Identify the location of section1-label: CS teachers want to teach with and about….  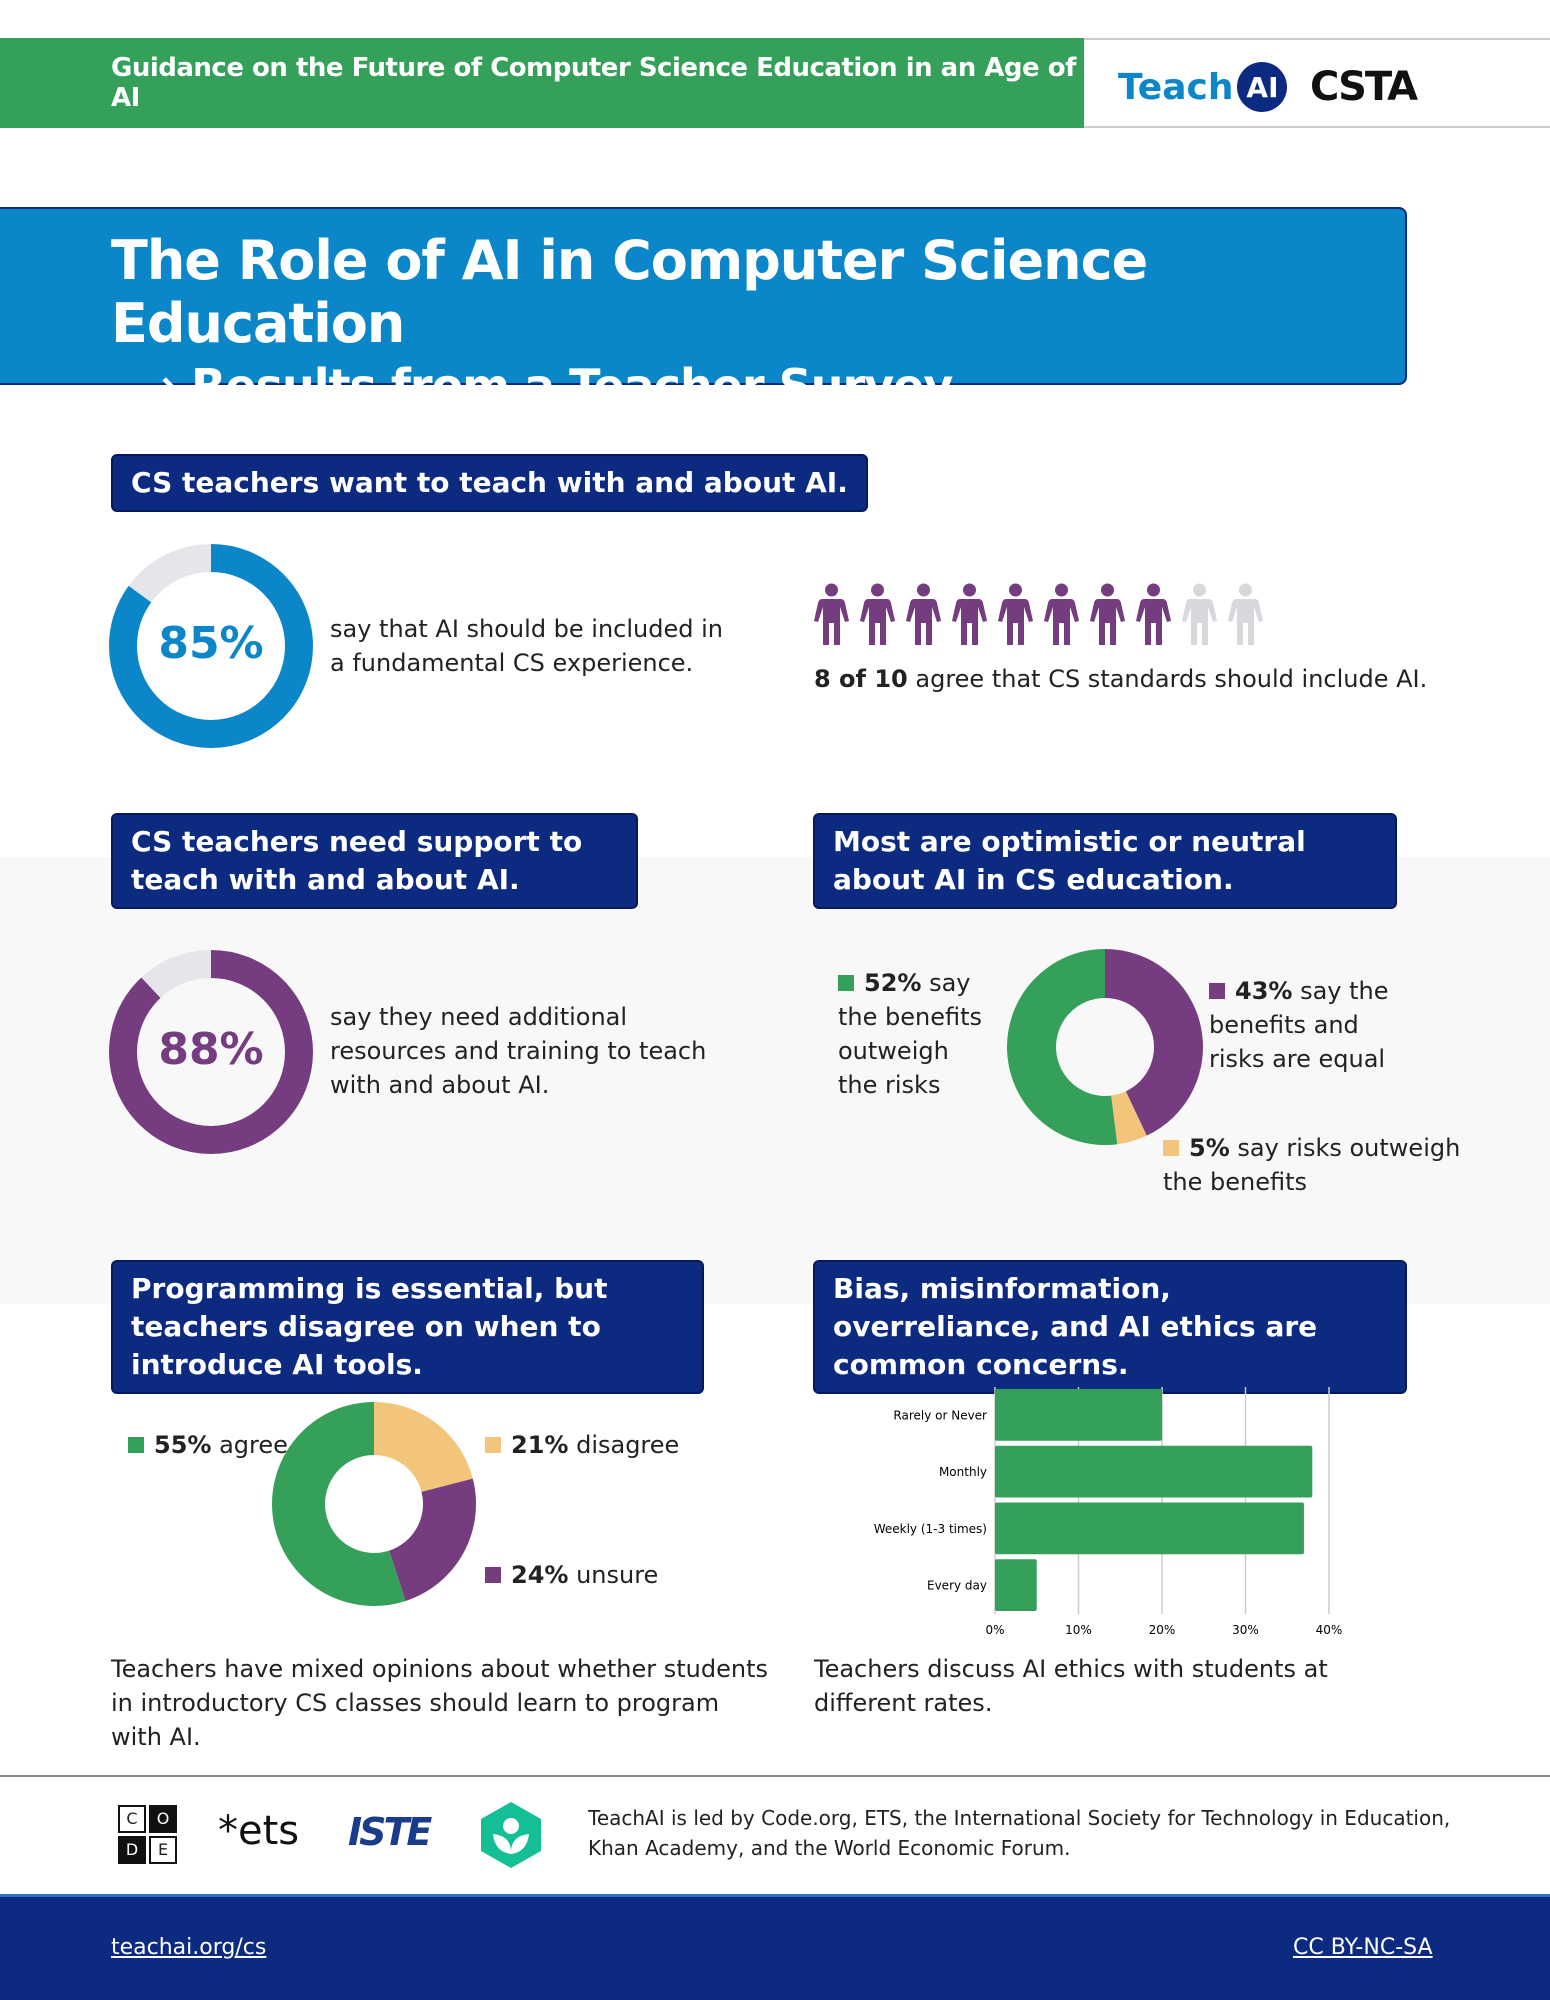
(489, 483).